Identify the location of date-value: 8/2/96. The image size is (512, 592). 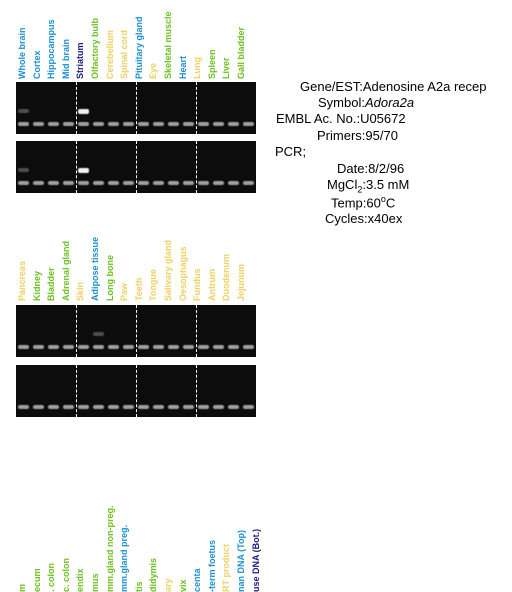
(386, 168).